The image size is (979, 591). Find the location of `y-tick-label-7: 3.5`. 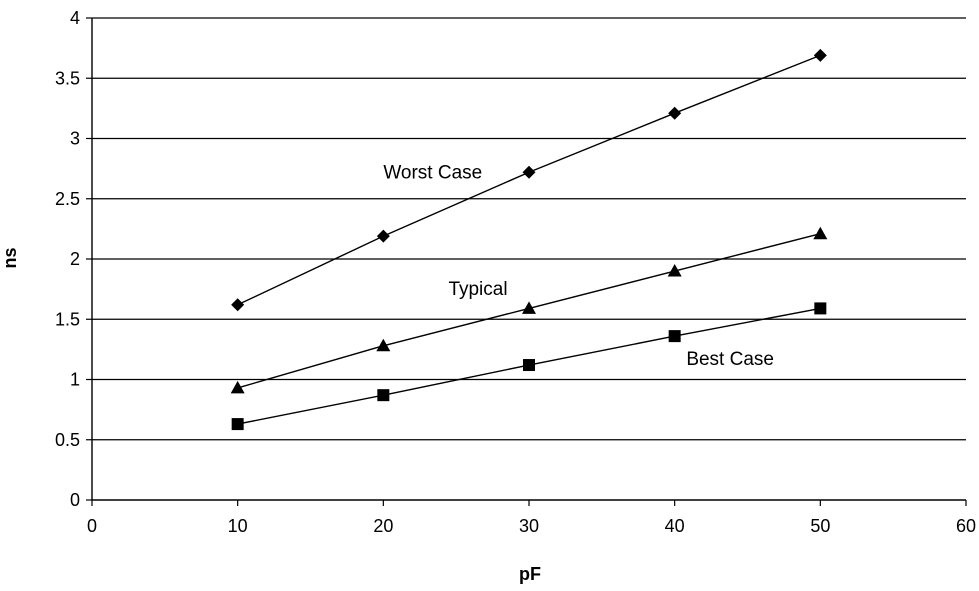

y-tick-label-7: 3.5 is located at coordinates (67, 78).